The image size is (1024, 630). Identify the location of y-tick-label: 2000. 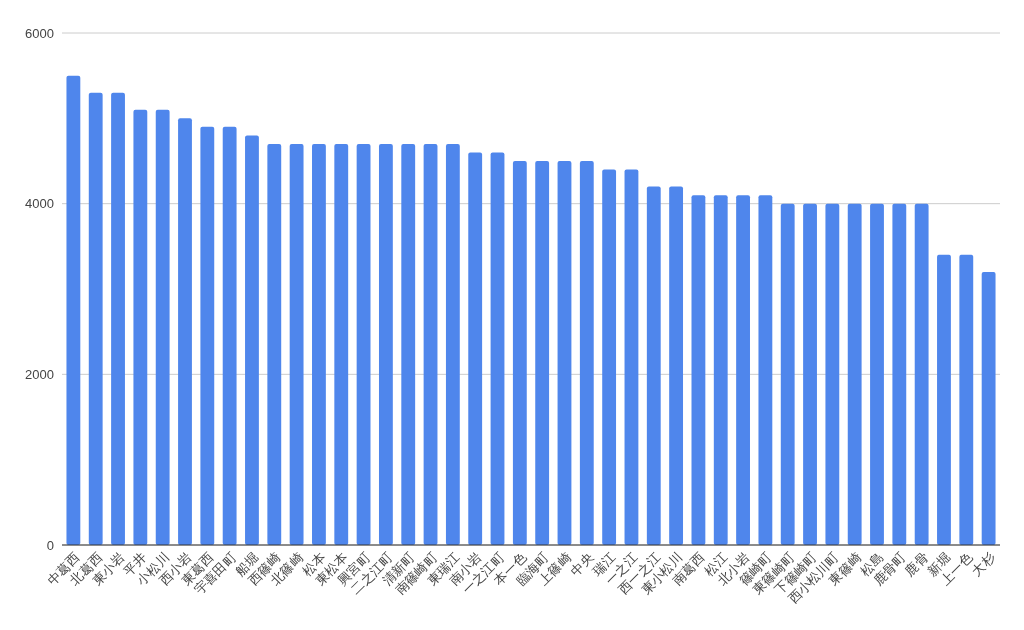
(39, 374).